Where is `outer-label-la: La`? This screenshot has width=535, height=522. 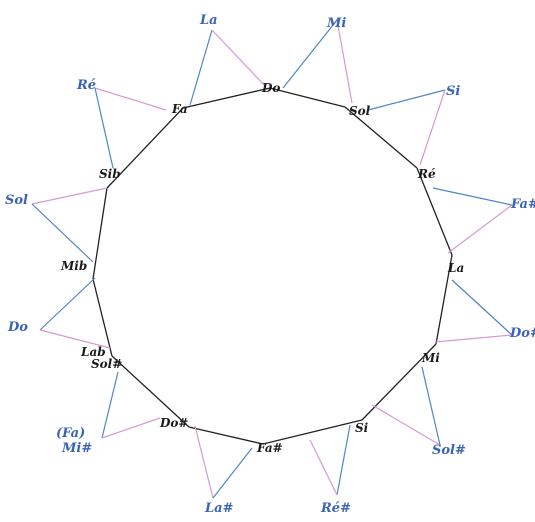 outer-label-la: La is located at coordinates (208, 20).